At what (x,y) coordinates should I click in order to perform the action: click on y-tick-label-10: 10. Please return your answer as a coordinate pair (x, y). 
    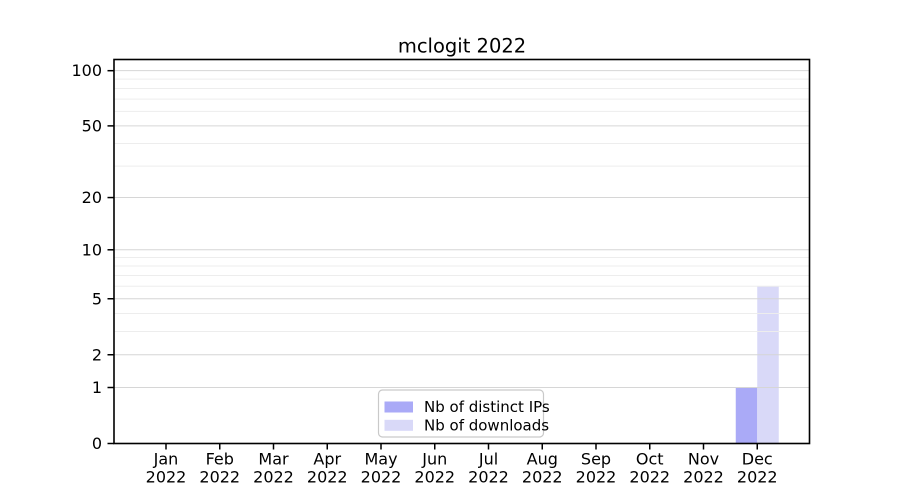
    Looking at the image, I should click on (92, 249).